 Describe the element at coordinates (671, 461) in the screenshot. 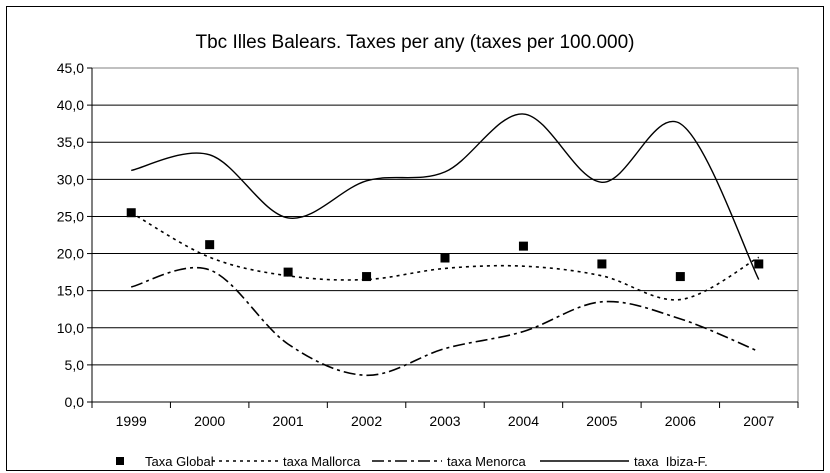

I see `legend-label: taxa Ibiza-F.` at that location.